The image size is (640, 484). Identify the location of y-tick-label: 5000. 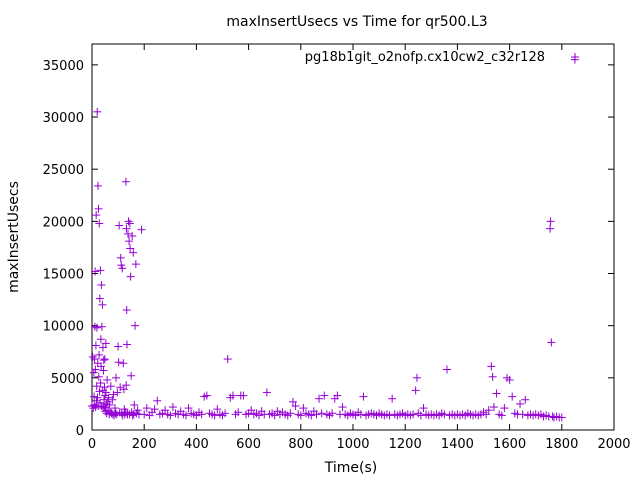
(67, 379).